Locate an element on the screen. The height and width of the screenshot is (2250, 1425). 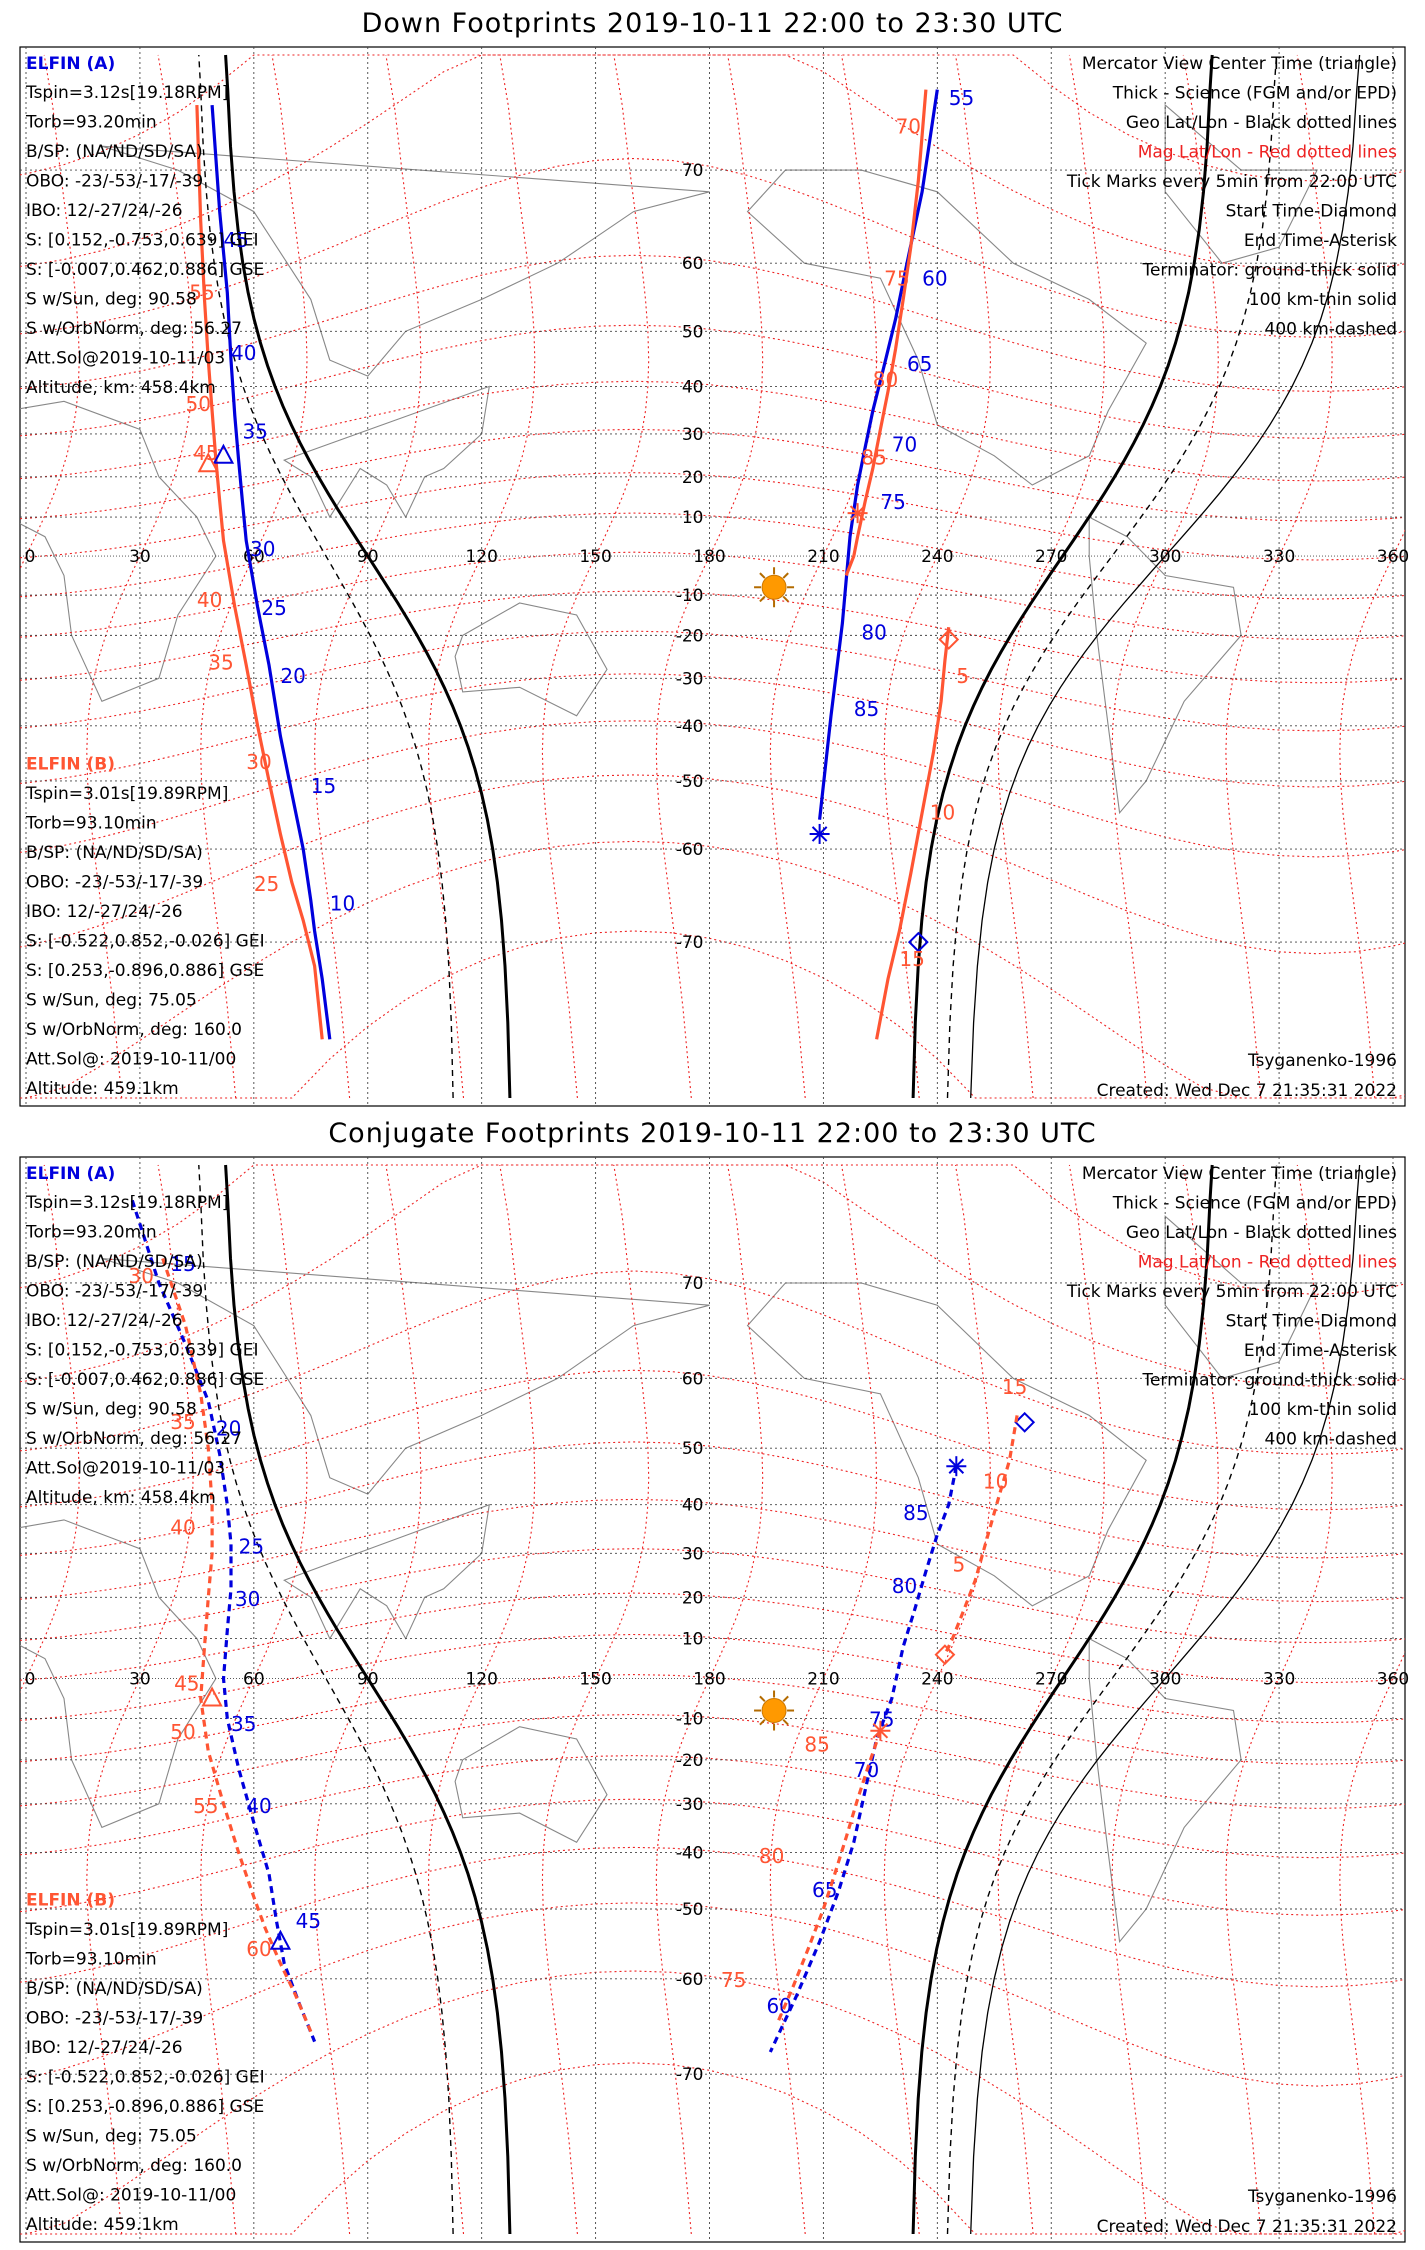
elfin-a-title: ELFIN (A) is located at coordinates (70, 64).